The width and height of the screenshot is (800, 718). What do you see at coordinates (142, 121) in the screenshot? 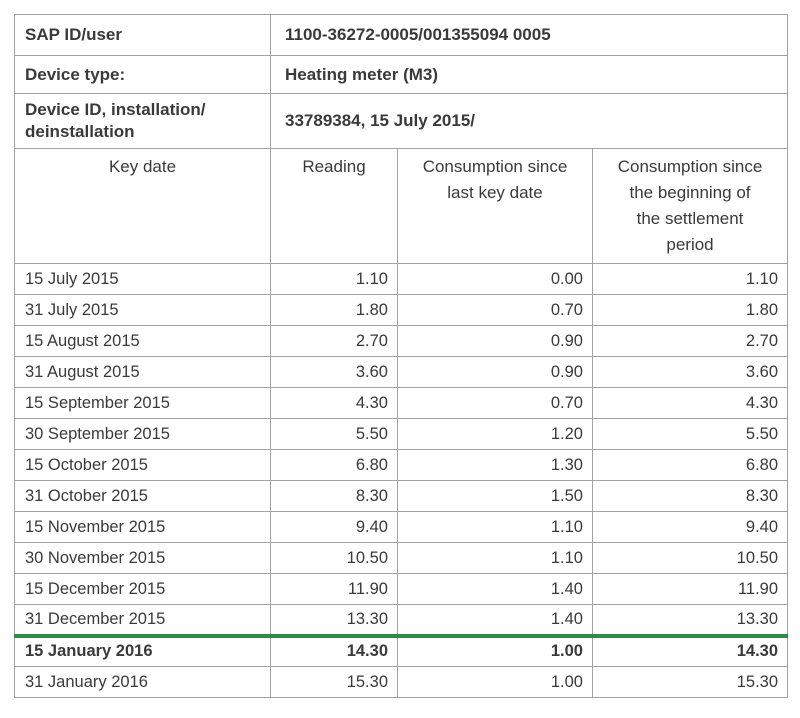
I see `device-info-label: Device ID, installation/ deinstallation` at bounding box center [142, 121].